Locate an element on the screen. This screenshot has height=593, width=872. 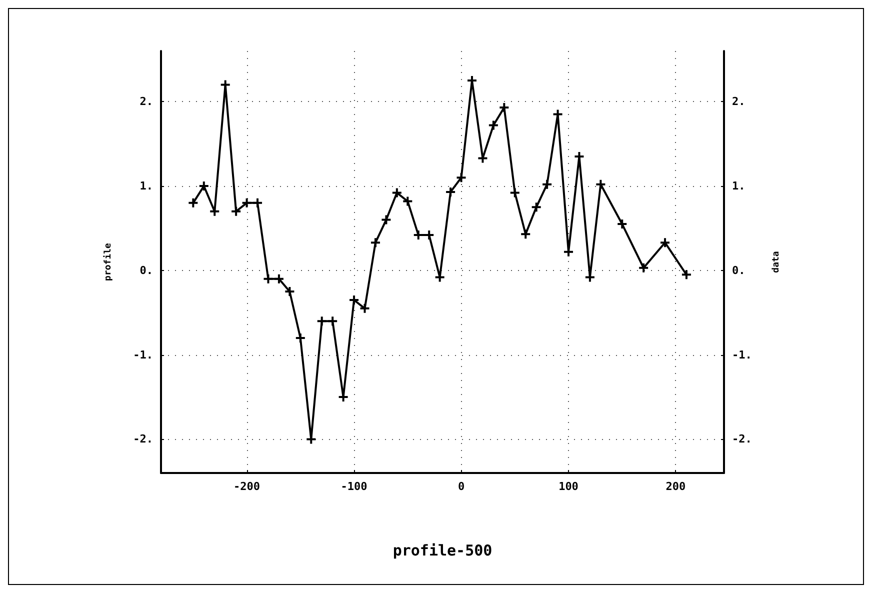
y2-tick-label: 2. is located at coordinates (739, 101).